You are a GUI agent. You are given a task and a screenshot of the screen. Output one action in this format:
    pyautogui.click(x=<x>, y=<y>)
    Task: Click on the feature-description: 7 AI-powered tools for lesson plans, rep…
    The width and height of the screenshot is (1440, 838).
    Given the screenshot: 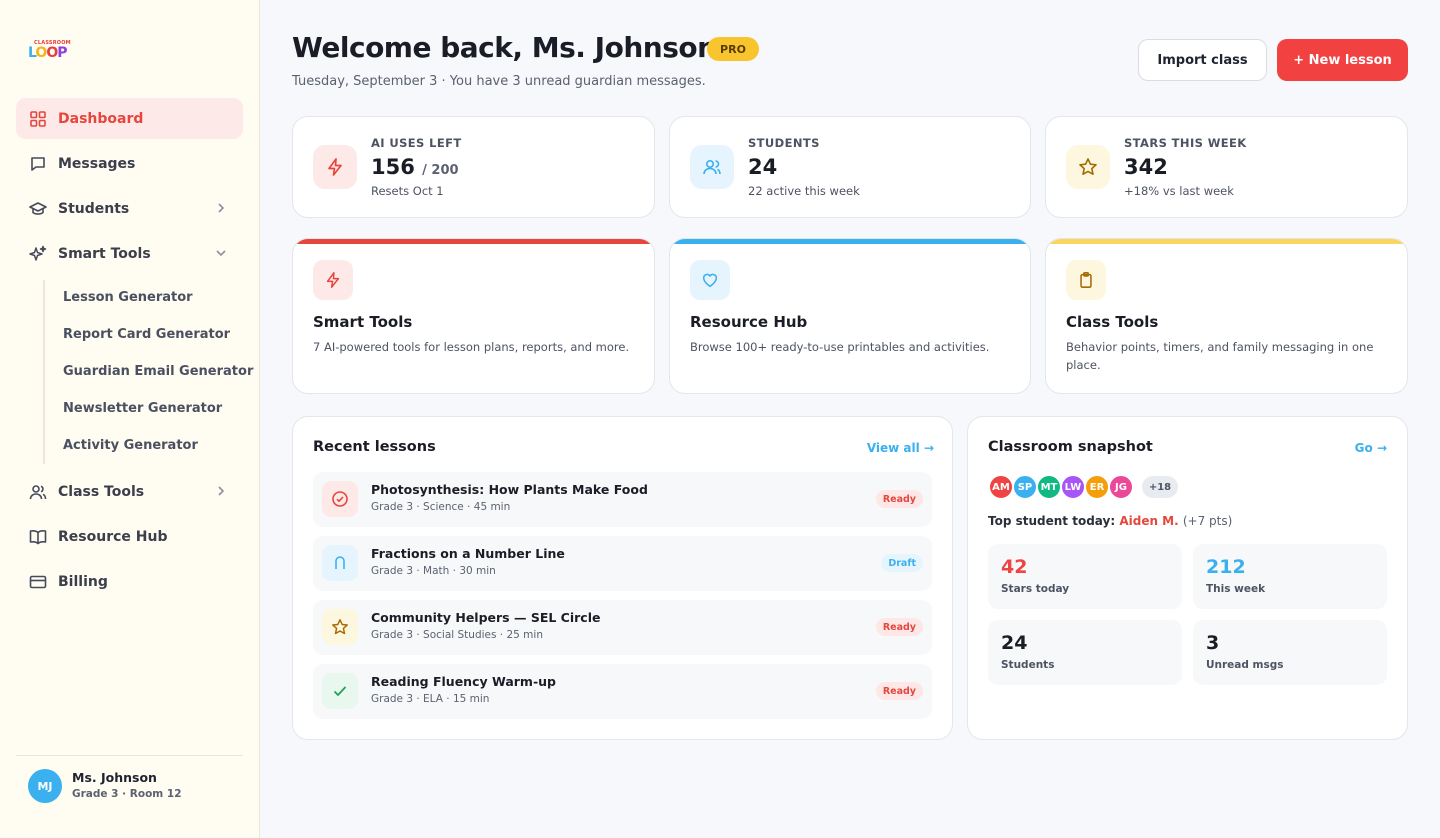 What is the action you would take?
    pyautogui.click(x=471, y=347)
    